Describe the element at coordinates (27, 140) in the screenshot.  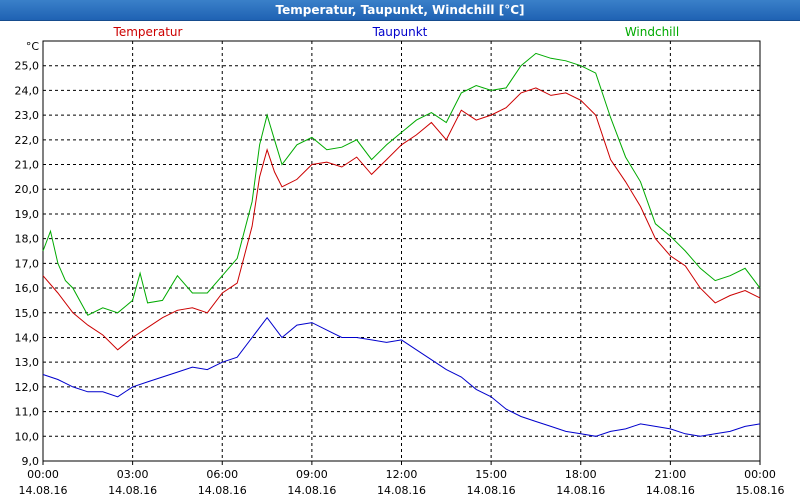
I see `y-tick-label: 22,0` at that location.